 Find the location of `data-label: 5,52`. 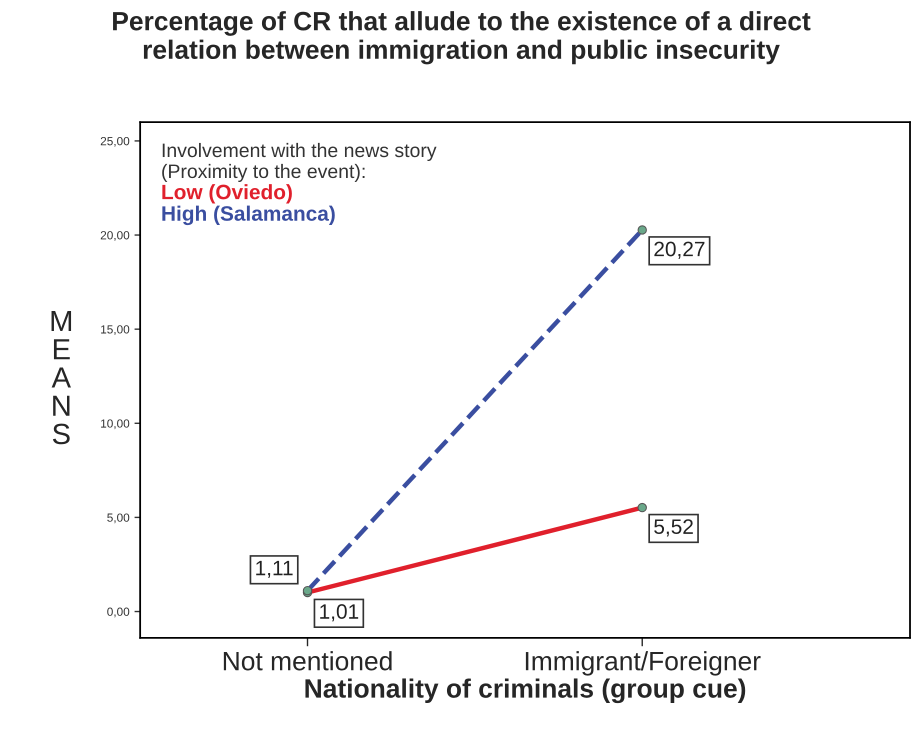

data-label: 5,52 is located at coordinates (673, 527).